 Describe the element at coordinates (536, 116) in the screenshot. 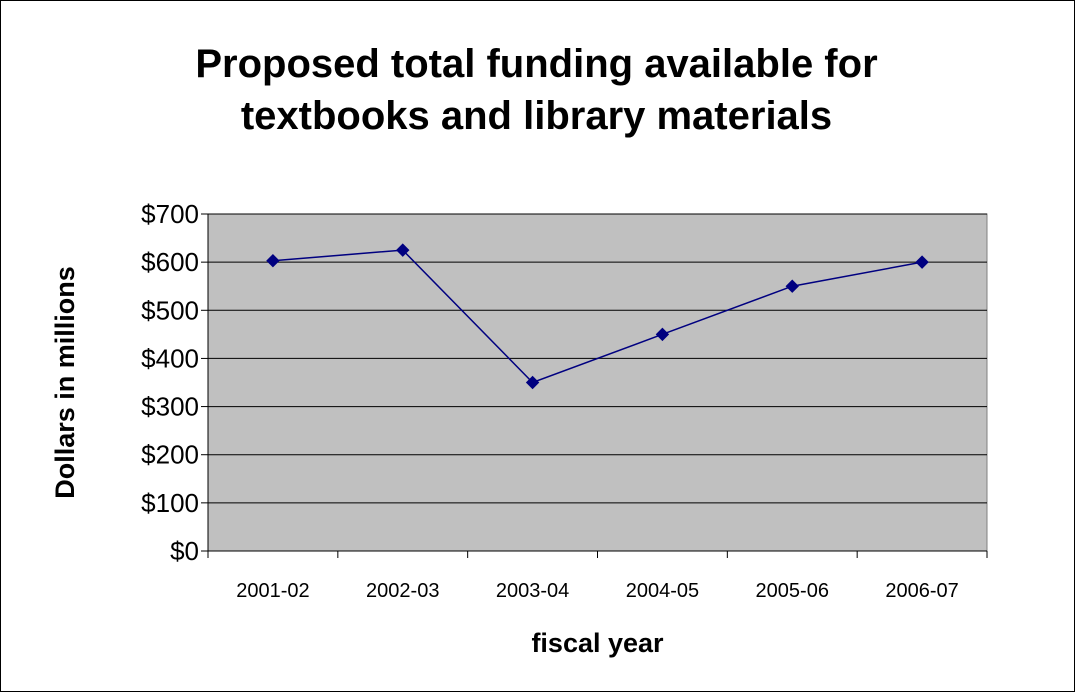

I see `chart-title-line-2: textbooks and library materials` at that location.